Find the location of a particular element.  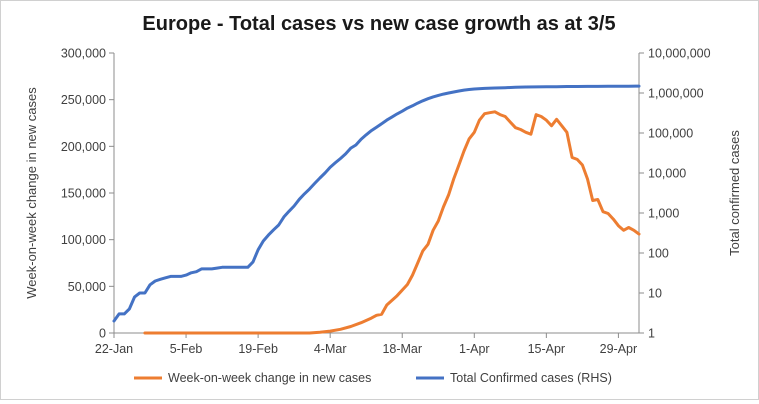

x-tick-label: 4-Mar is located at coordinates (330, 349).